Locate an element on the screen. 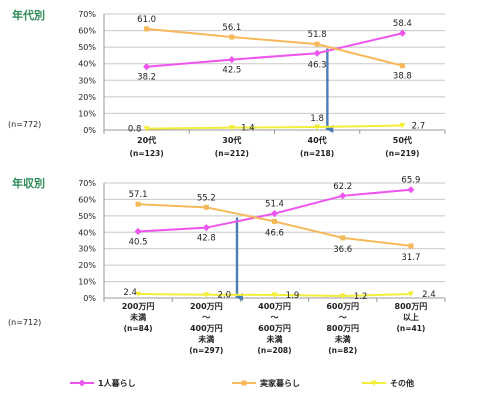  chart1-ytick-label: 10% is located at coordinates (87, 113).